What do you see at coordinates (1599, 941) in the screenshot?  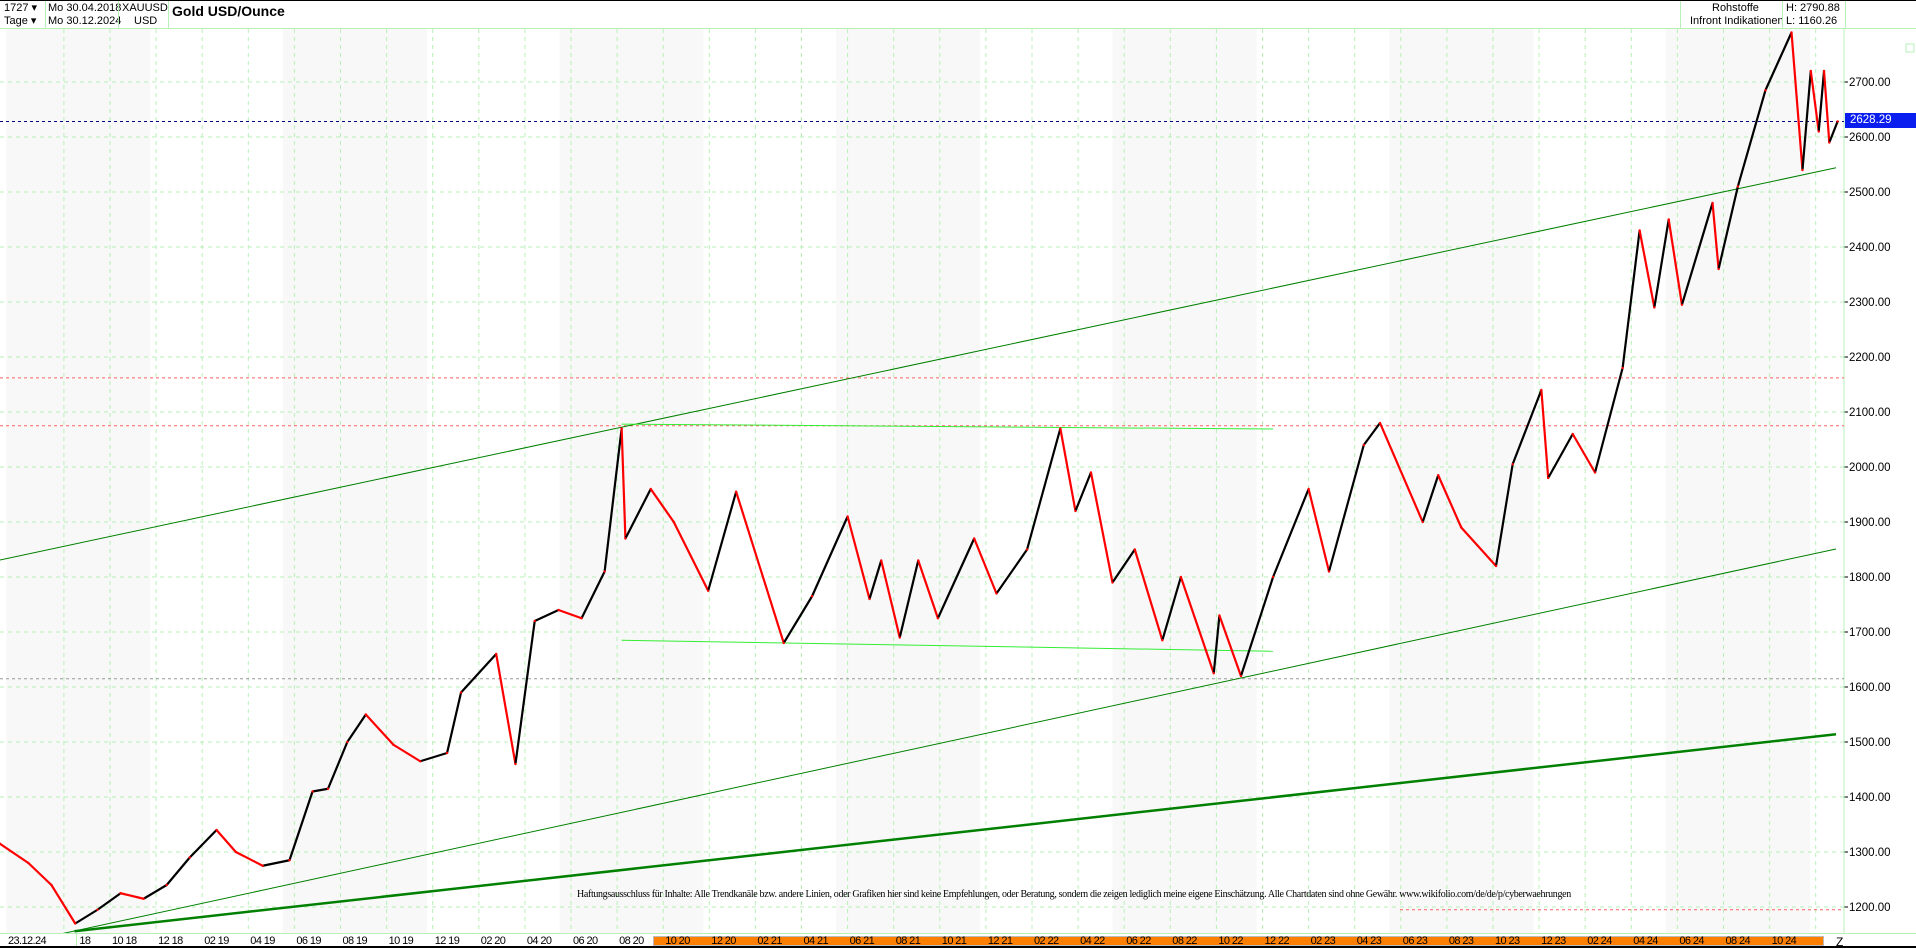 I see `x-tick-label: 02 24` at bounding box center [1599, 941].